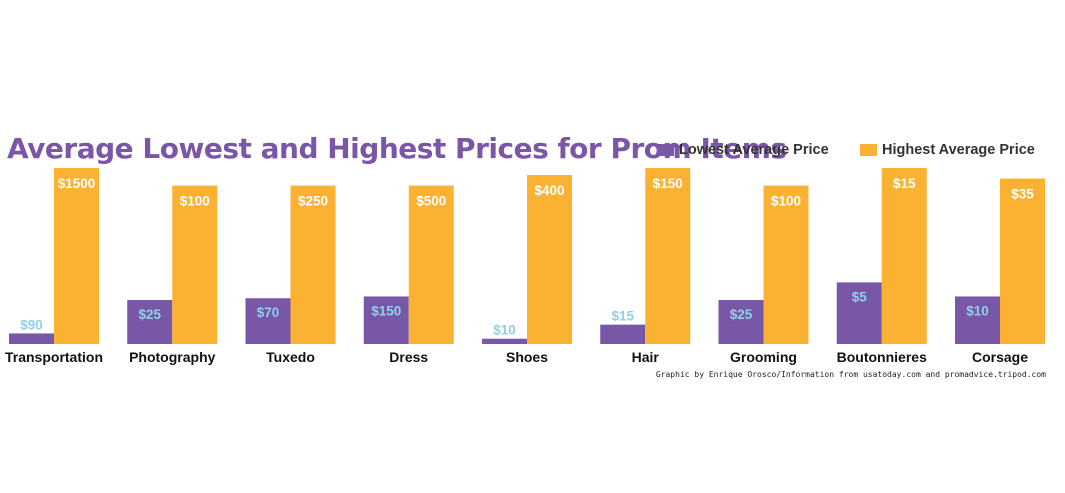  I want to click on bar-low-tuxedo, so click(268, 321).